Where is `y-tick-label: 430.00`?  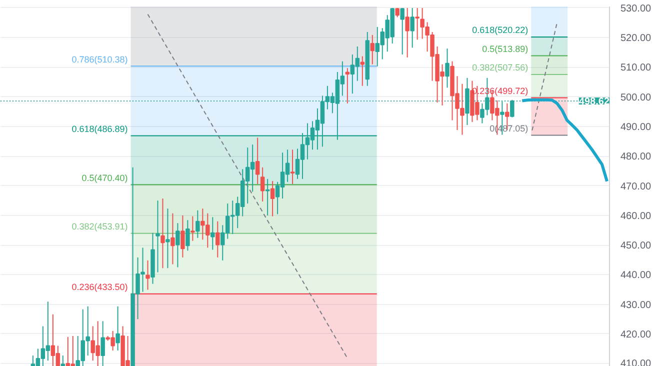
y-tick-label: 430.00 is located at coordinates (636, 305).